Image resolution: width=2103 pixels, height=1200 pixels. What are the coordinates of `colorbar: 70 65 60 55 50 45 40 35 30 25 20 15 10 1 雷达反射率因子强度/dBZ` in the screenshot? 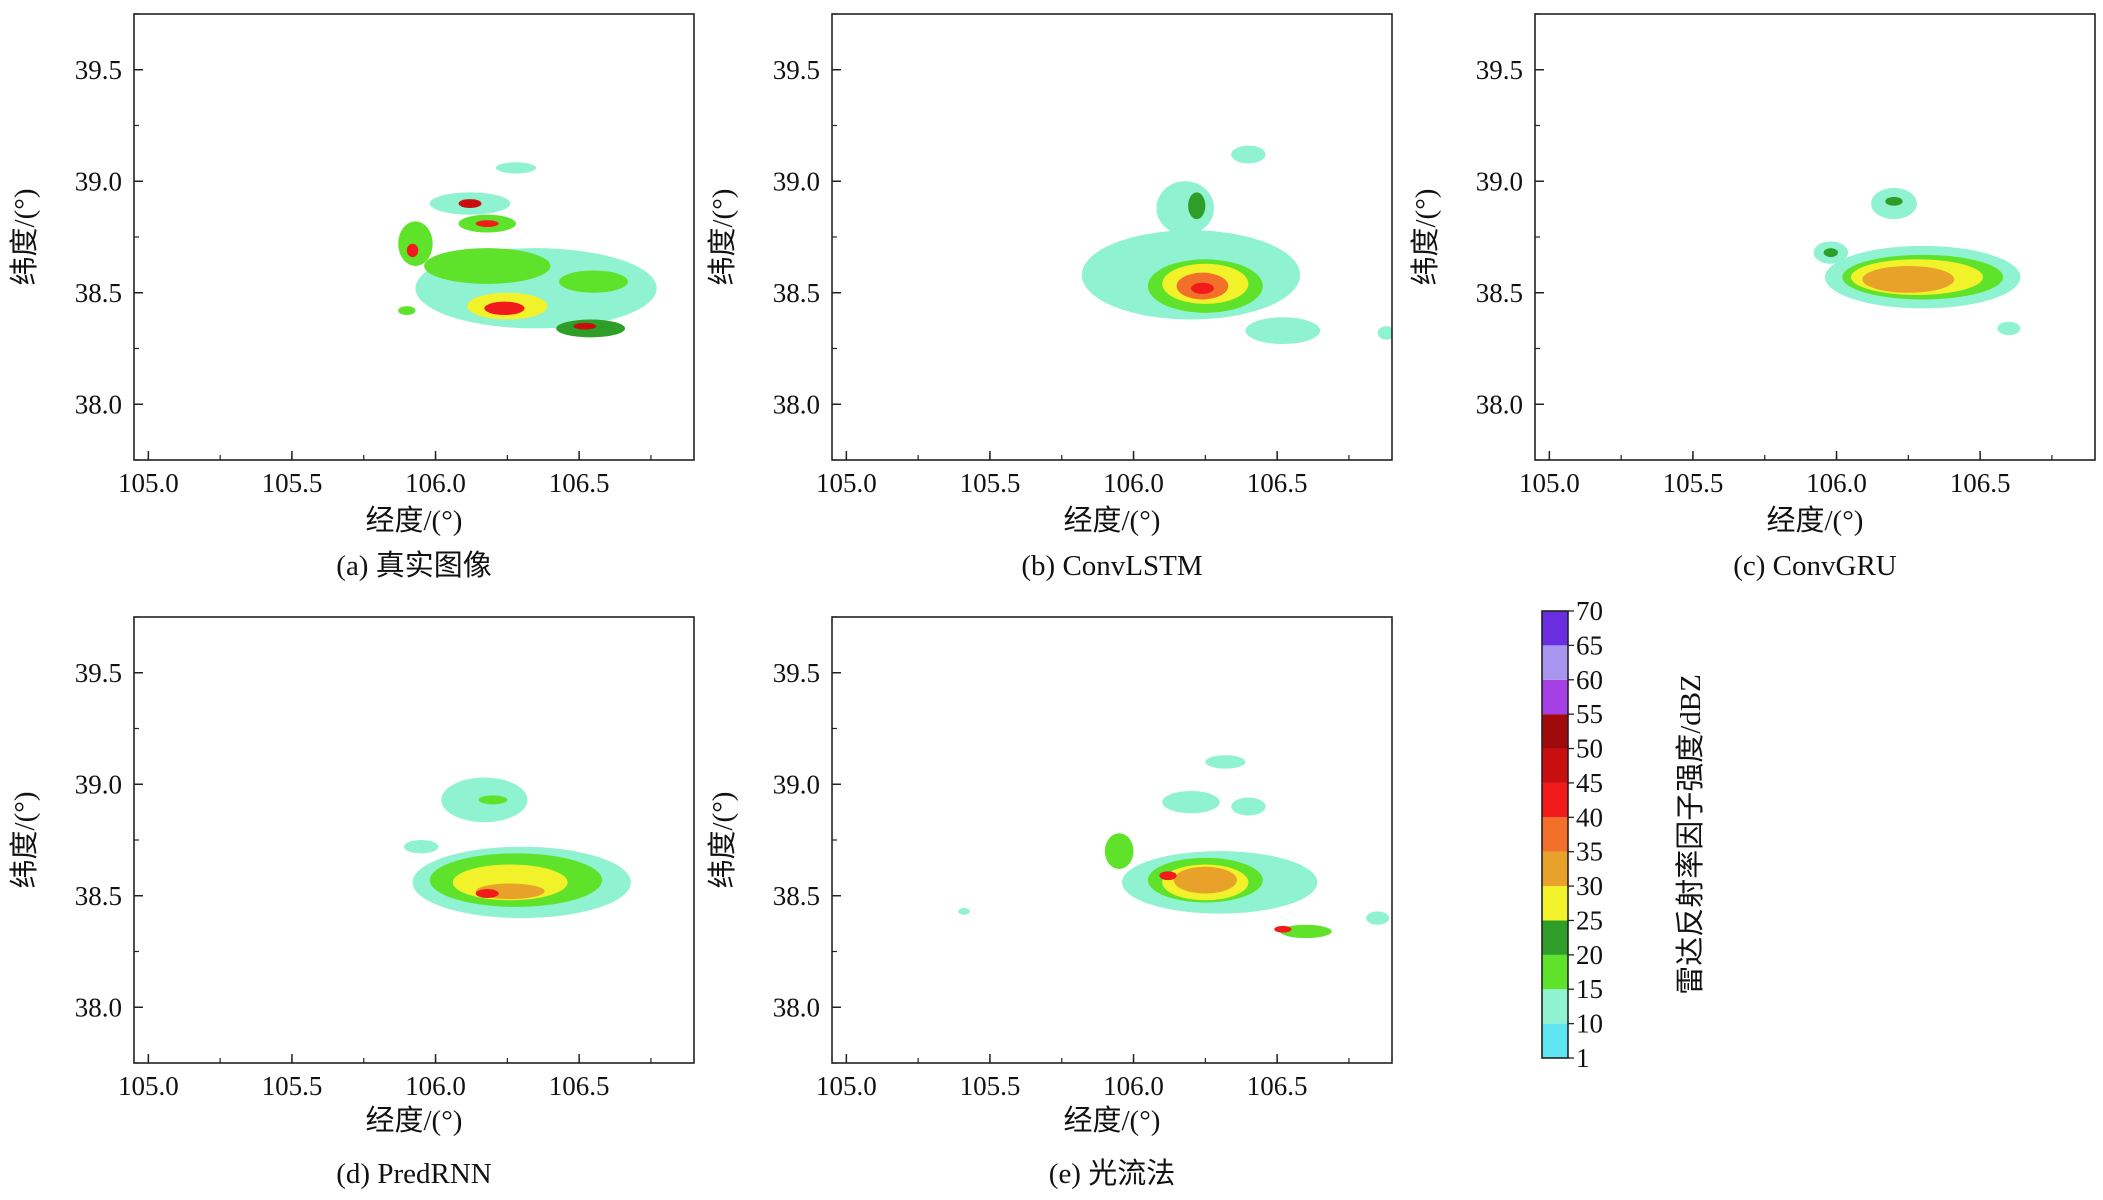 It's located at (1624, 834).